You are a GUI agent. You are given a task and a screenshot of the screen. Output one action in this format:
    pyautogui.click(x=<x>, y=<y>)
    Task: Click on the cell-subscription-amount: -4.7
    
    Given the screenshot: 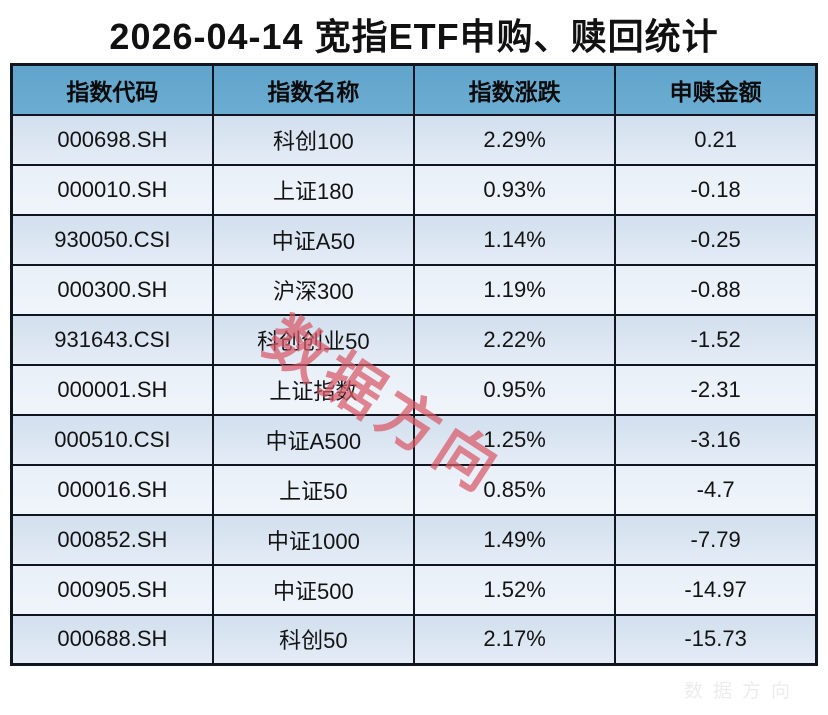 What is the action you would take?
    pyautogui.click(x=716, y=489)
    